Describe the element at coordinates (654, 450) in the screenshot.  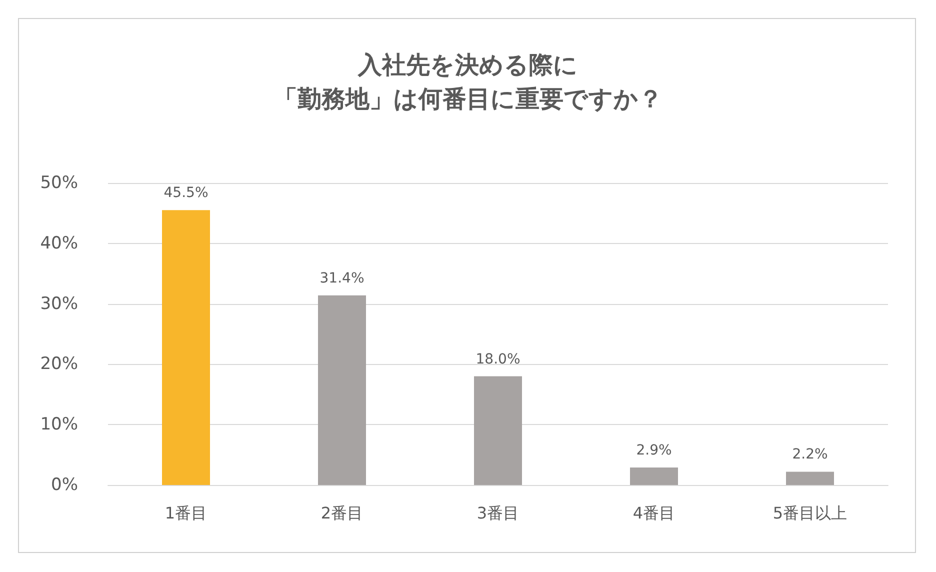
I see `data-label: 2.9%` at that location.